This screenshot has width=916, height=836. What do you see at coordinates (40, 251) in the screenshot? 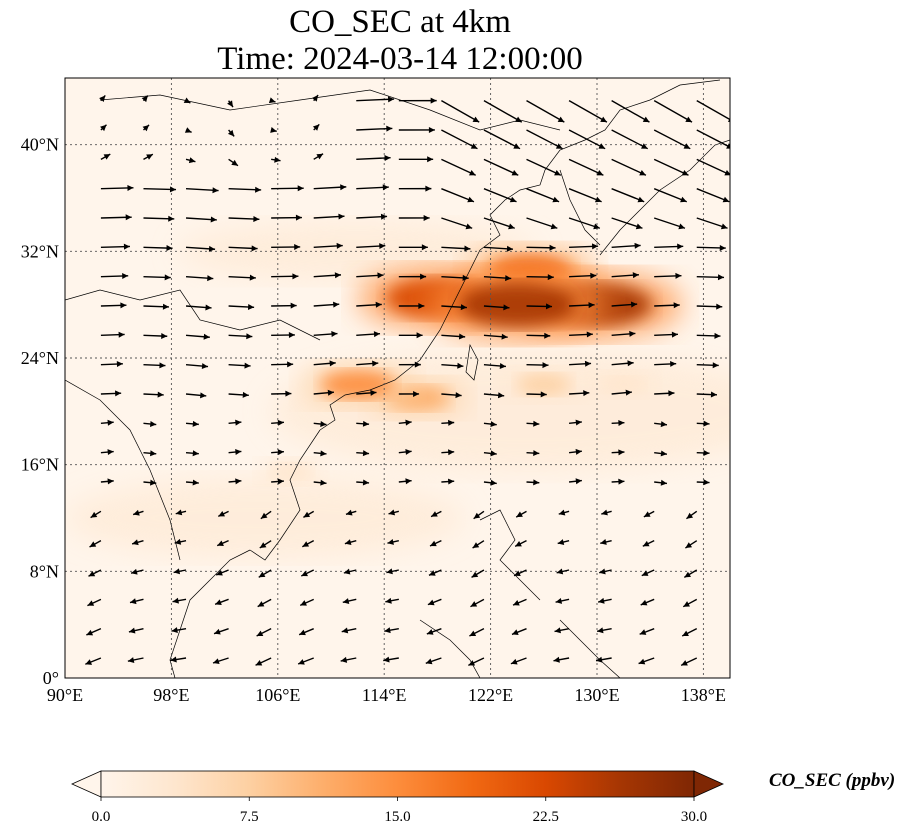
I see `y-tick-label: 32°N` at bounding box center [40, 251].